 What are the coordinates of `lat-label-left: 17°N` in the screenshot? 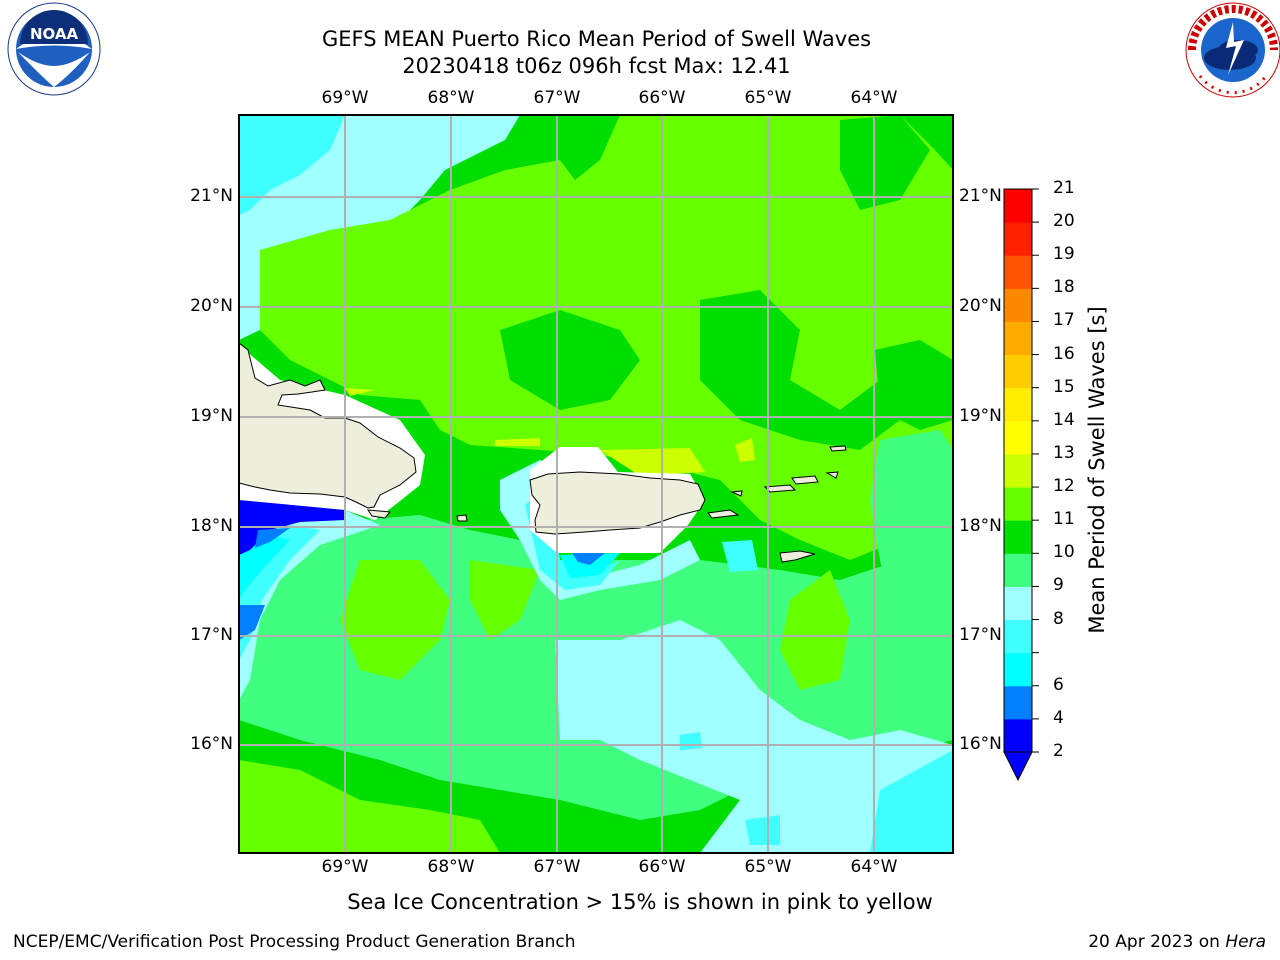 It's located at (211, 635).